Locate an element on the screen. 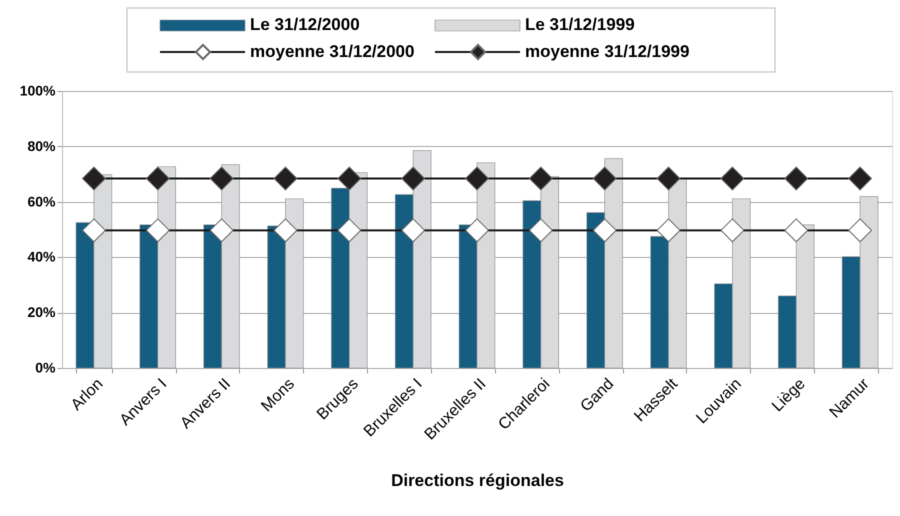 The height and width of the screenshot is (516, 900). y-tick-label: 40% is located at coordinates (41, 256).